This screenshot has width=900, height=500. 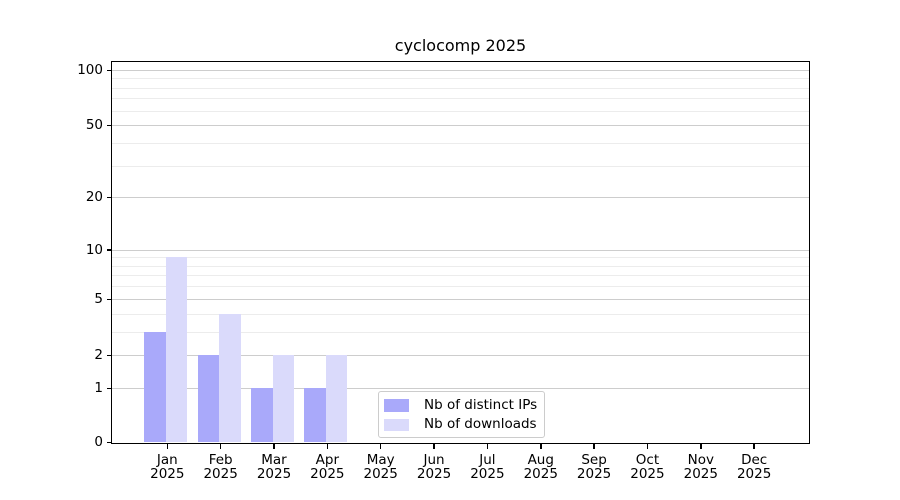 What do you see at coordinates (380, 460) in the screenshot?
I see `xtick-month-may: May` at bounding box center [380, 460].